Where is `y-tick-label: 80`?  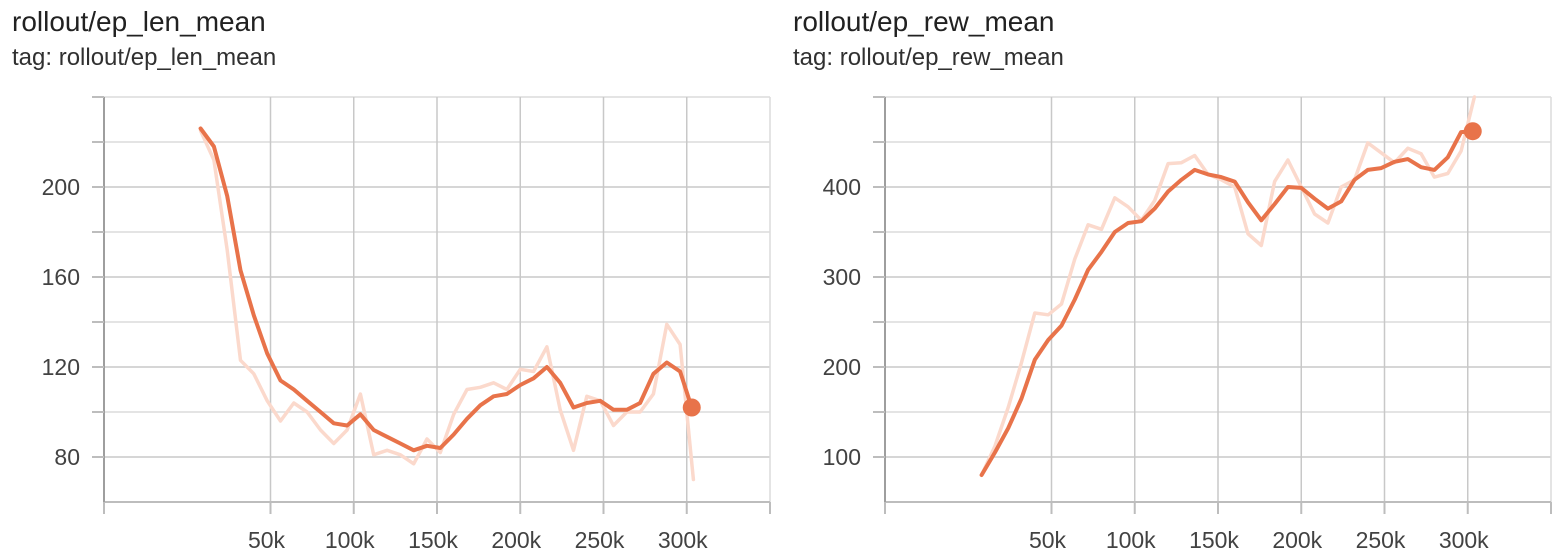
y-tick-label: 80 is located at coordinates (67, 457).